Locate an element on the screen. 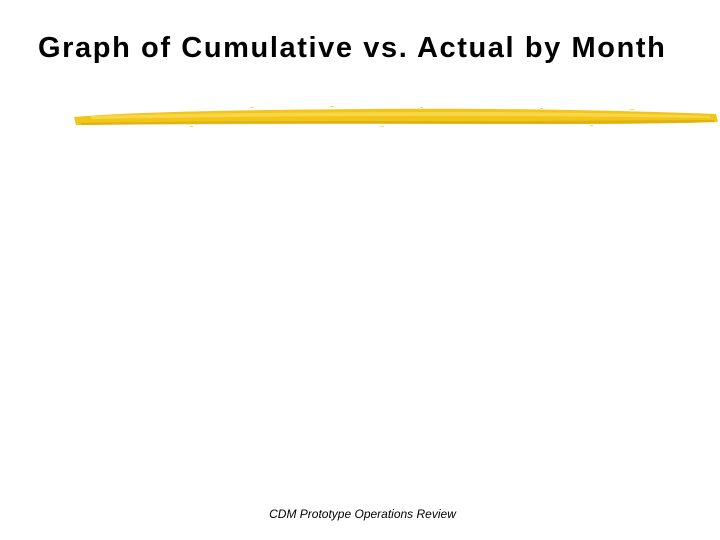 This screenshot has height=540, width=720. title-underline-brush-stroke is located at coordinates (396, 116).